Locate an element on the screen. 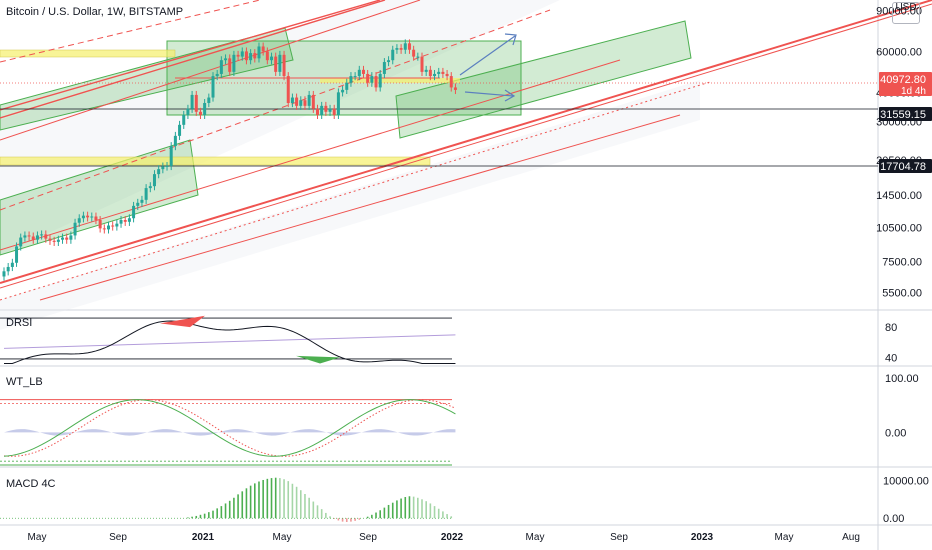 This screenshot has width=932, height=550. price-tick-label: 7500.00 is located at coordinates (902, 262).